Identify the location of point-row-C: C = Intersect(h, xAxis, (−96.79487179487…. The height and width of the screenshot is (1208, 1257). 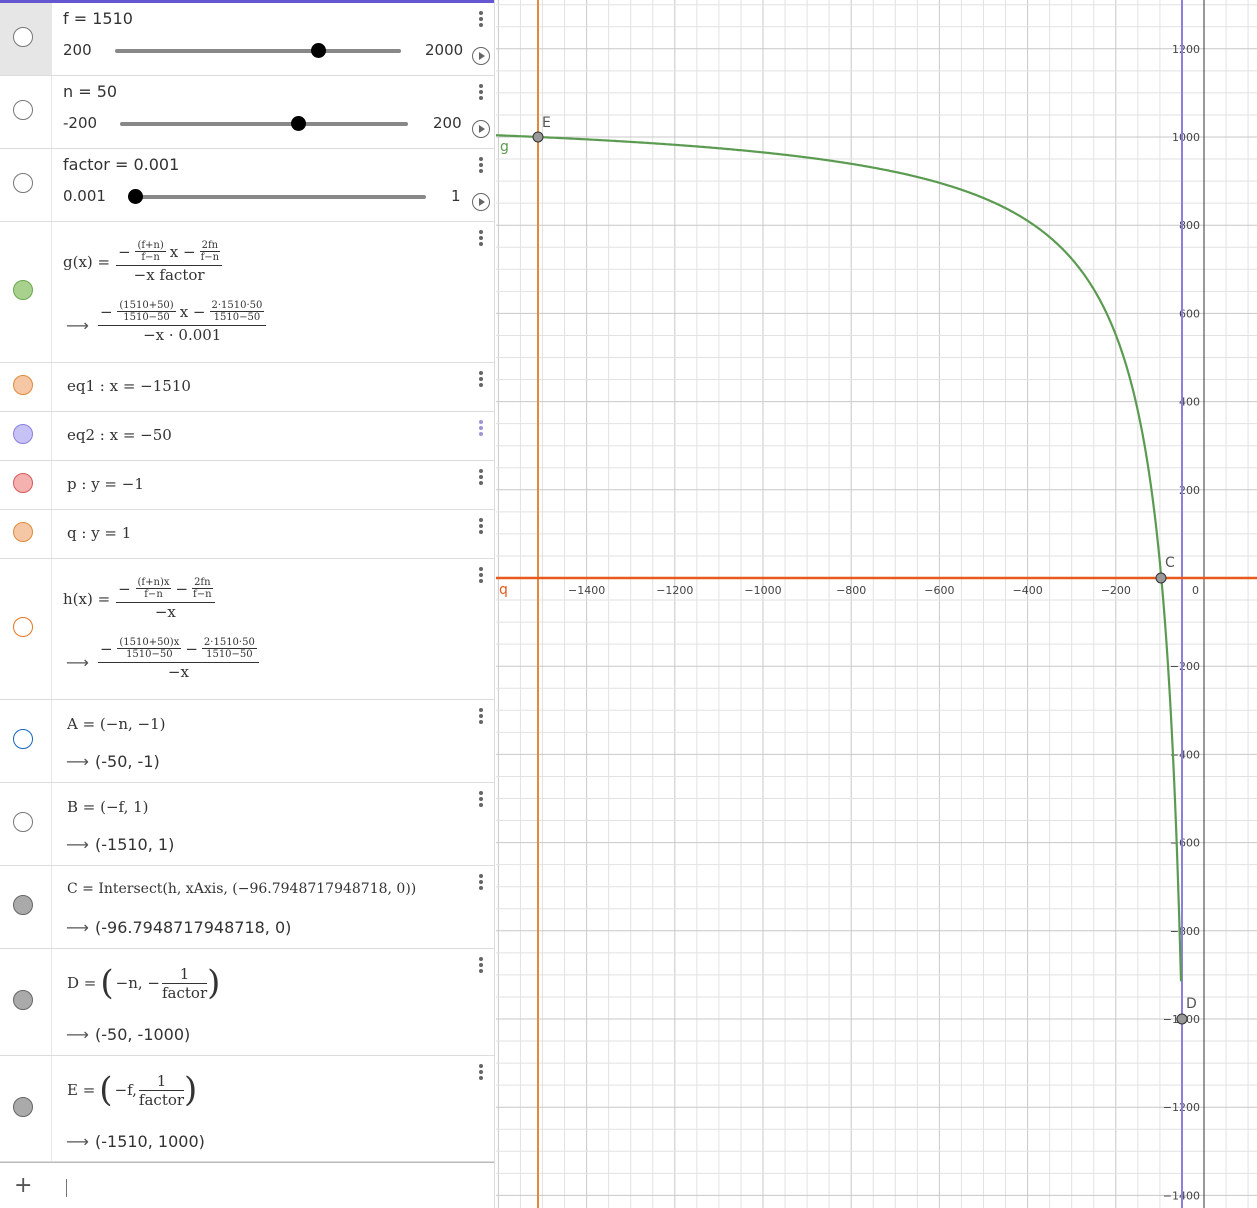
(247, 907).